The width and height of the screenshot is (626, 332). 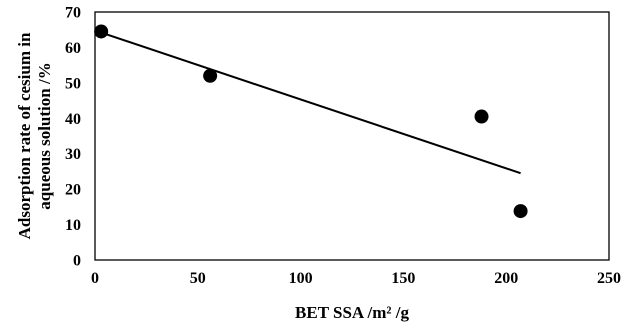 I want to click on x-tick-label: 150, so click(x=403, y=278).